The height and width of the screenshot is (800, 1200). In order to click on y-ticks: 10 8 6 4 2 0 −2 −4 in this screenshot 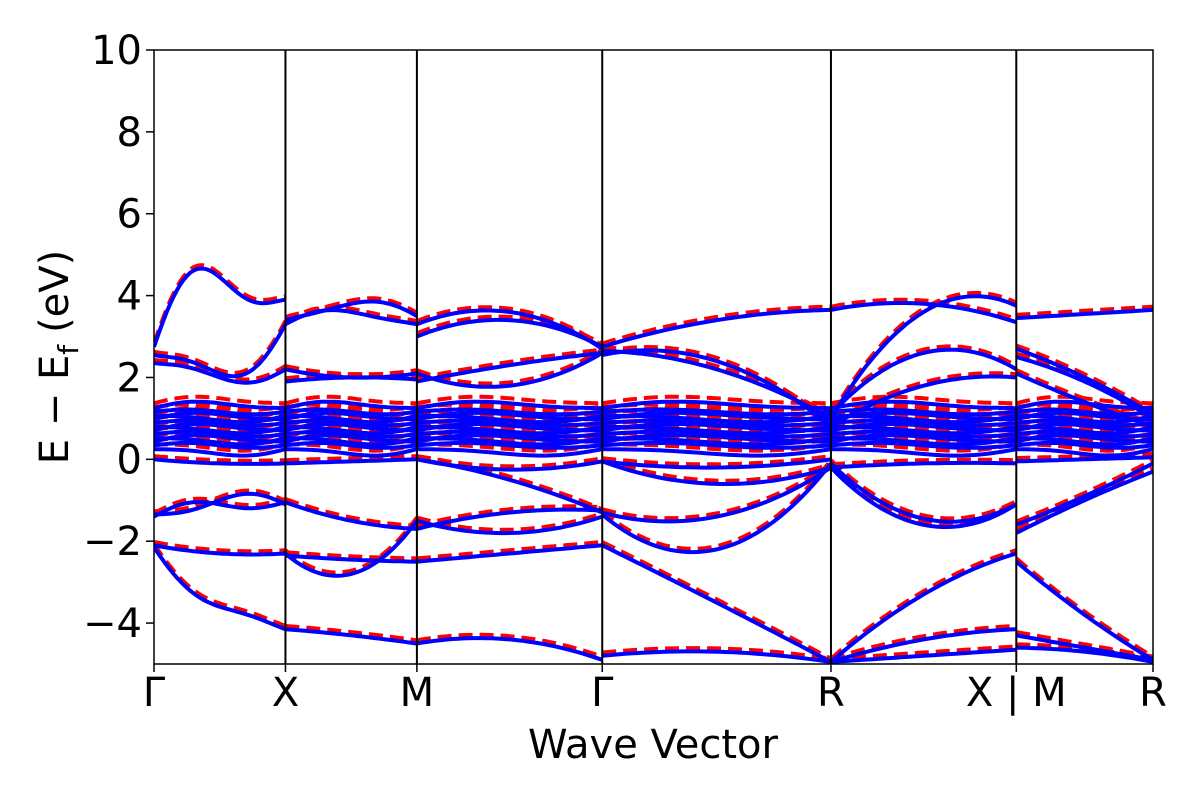, I will do `click(118, 337)`.